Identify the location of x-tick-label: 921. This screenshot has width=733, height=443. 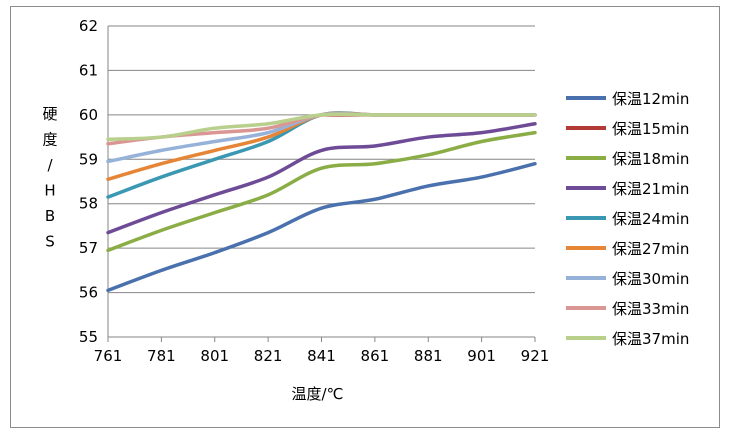
(535, 356).